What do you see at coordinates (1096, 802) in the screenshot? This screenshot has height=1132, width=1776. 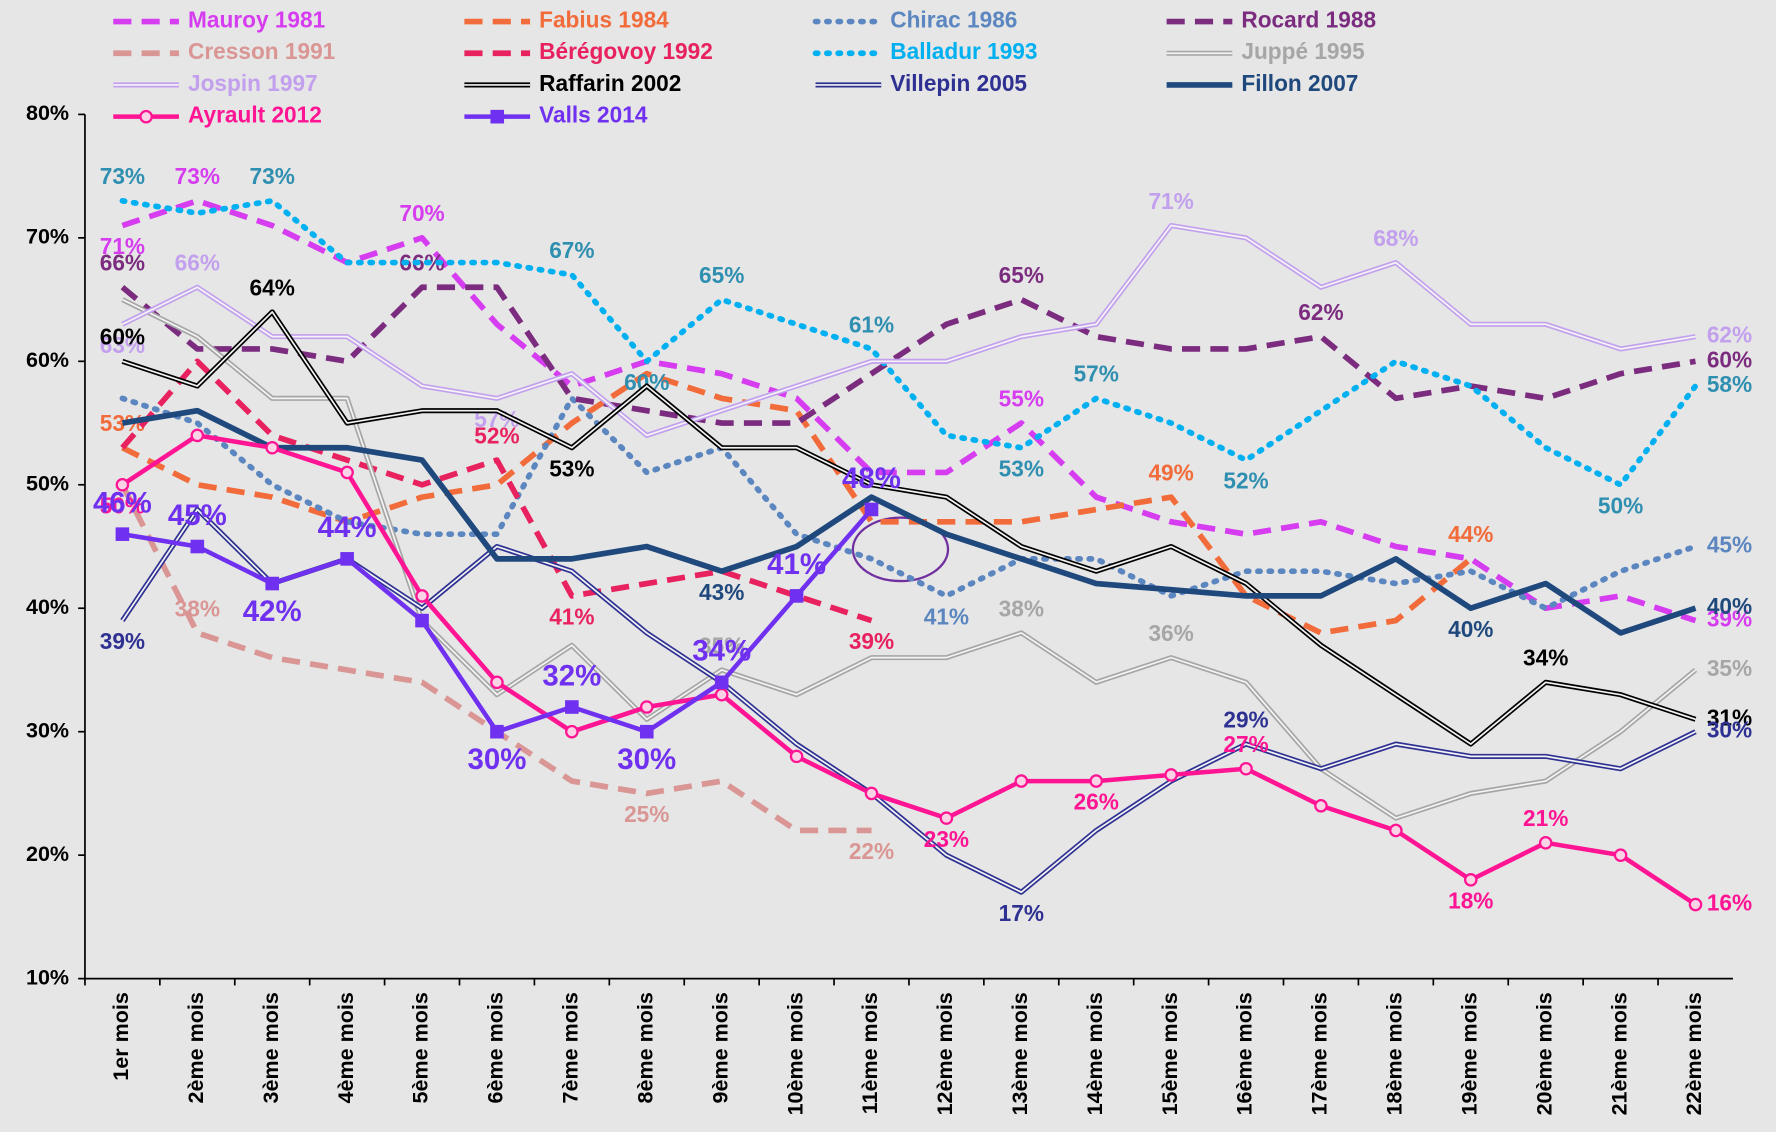 I see `data-label: 26%` at bounding box center [1096, 802].